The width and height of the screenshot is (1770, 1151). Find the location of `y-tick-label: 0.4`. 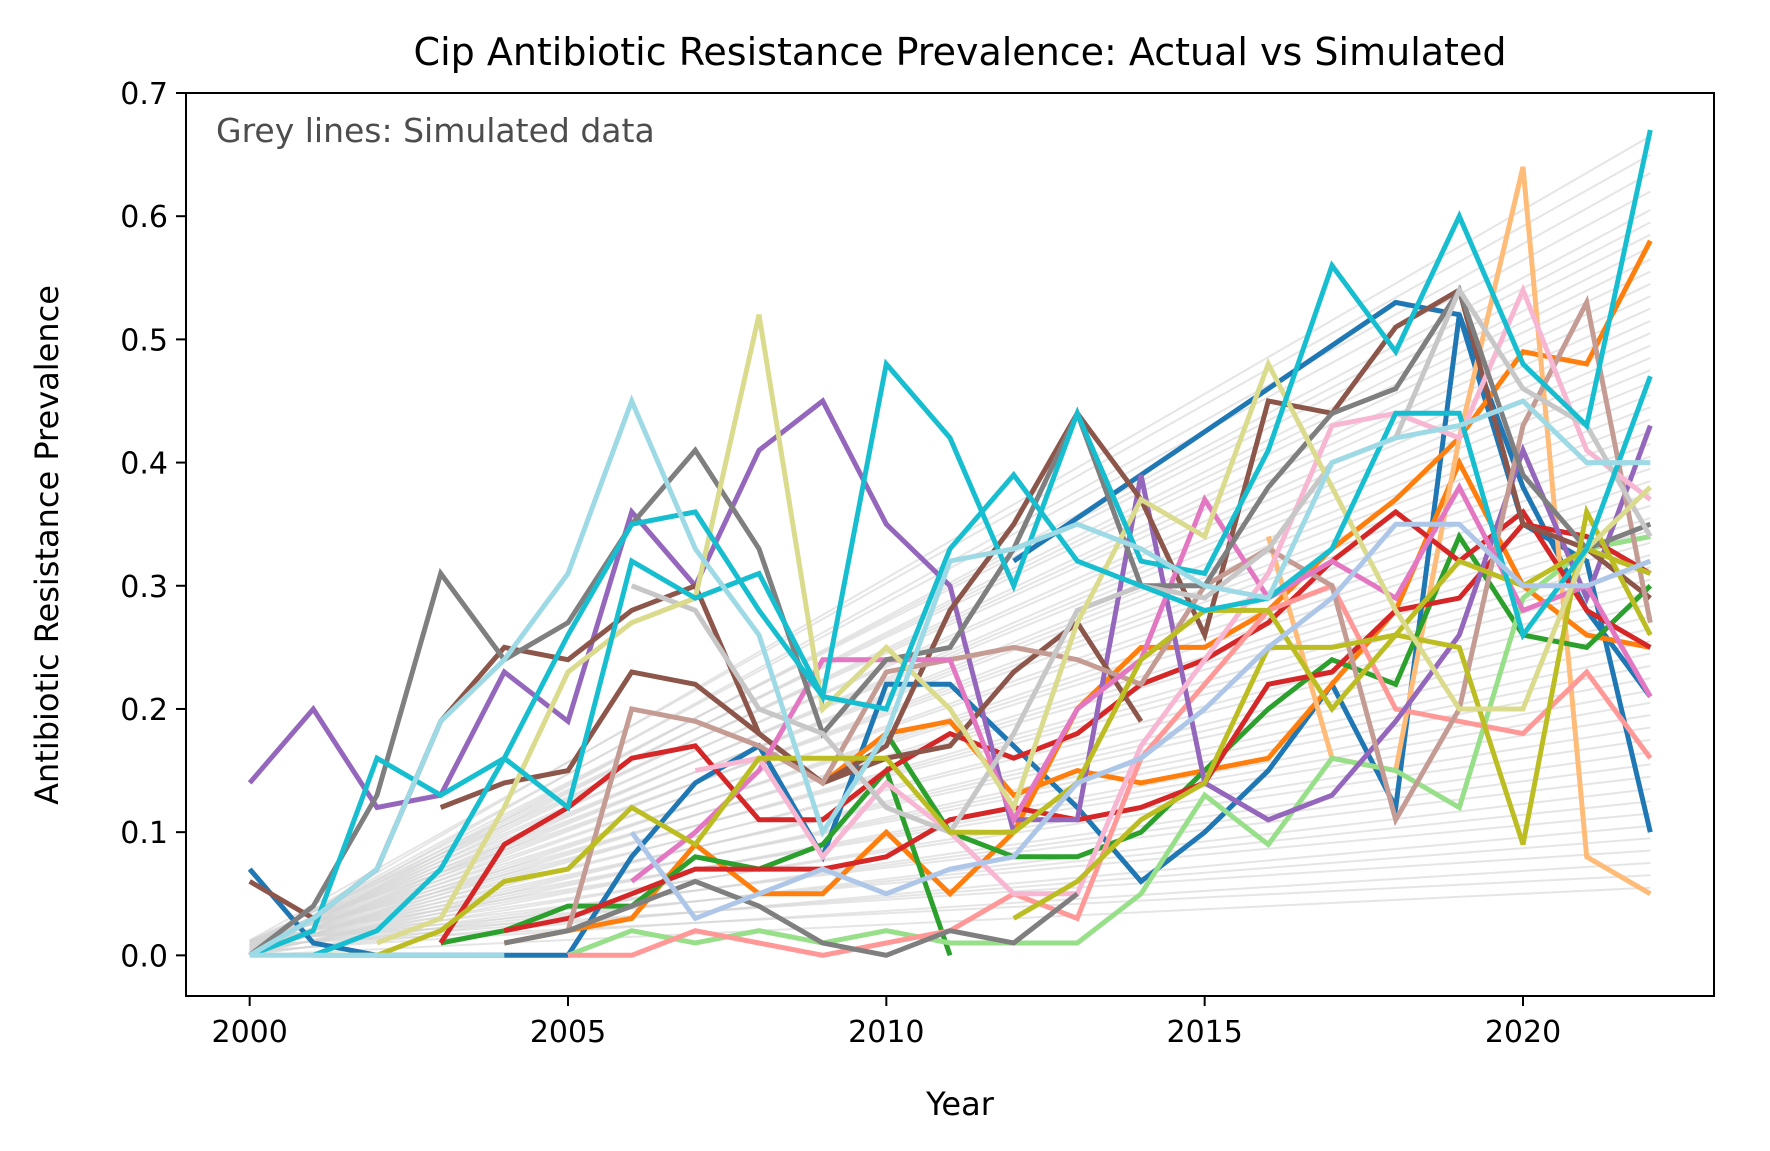

y-tick-label: 0.4 is located at coordinates (144, 464).